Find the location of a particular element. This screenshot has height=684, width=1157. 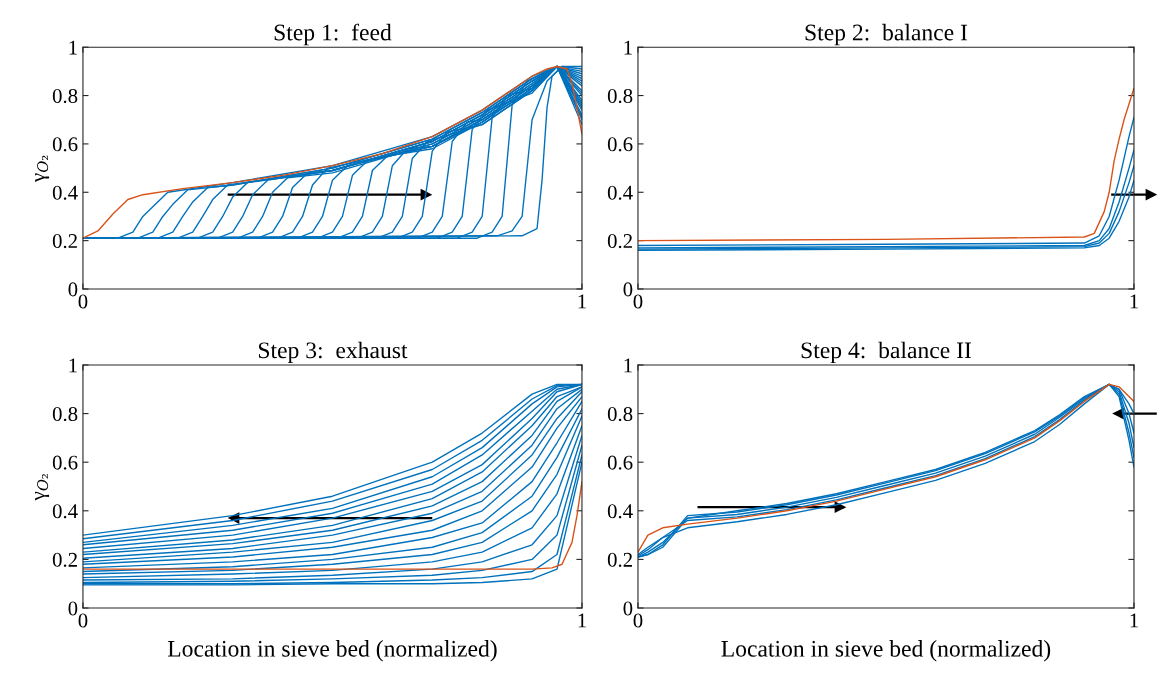

chart-title: Step 3: exhaust is located at coordinates (333, 352).